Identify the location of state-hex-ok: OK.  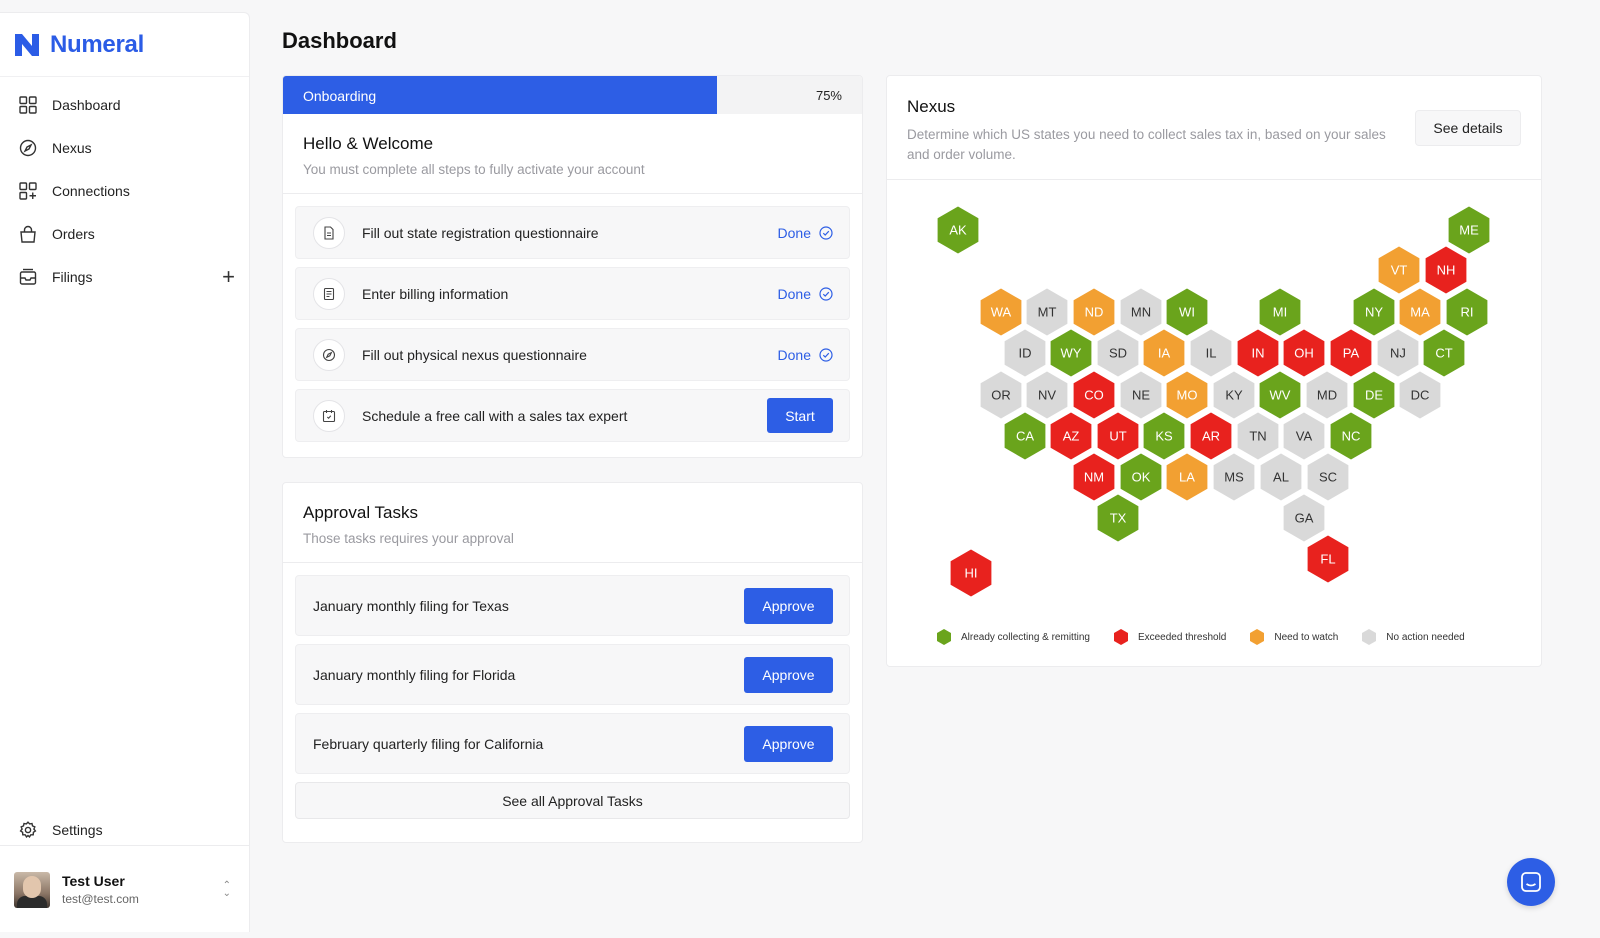
(1141, 477).